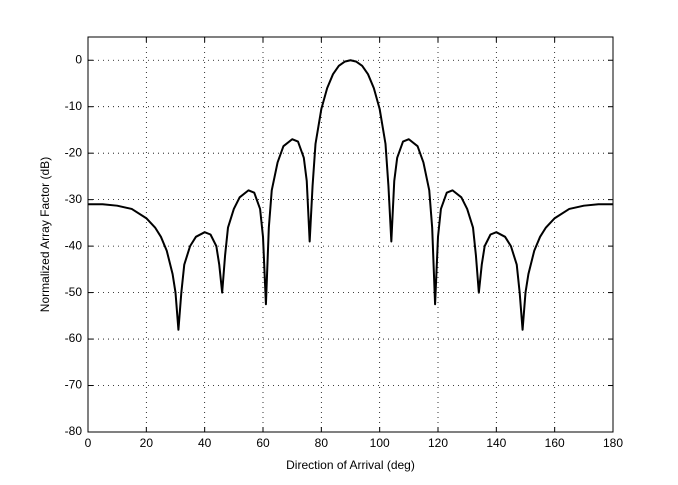 The height and width of the screenshot is (485, 678). What do you see at coordinates (74, 338) in the screenshot?
I see `y-tick-label: -60` at bounding box center [74, 338].